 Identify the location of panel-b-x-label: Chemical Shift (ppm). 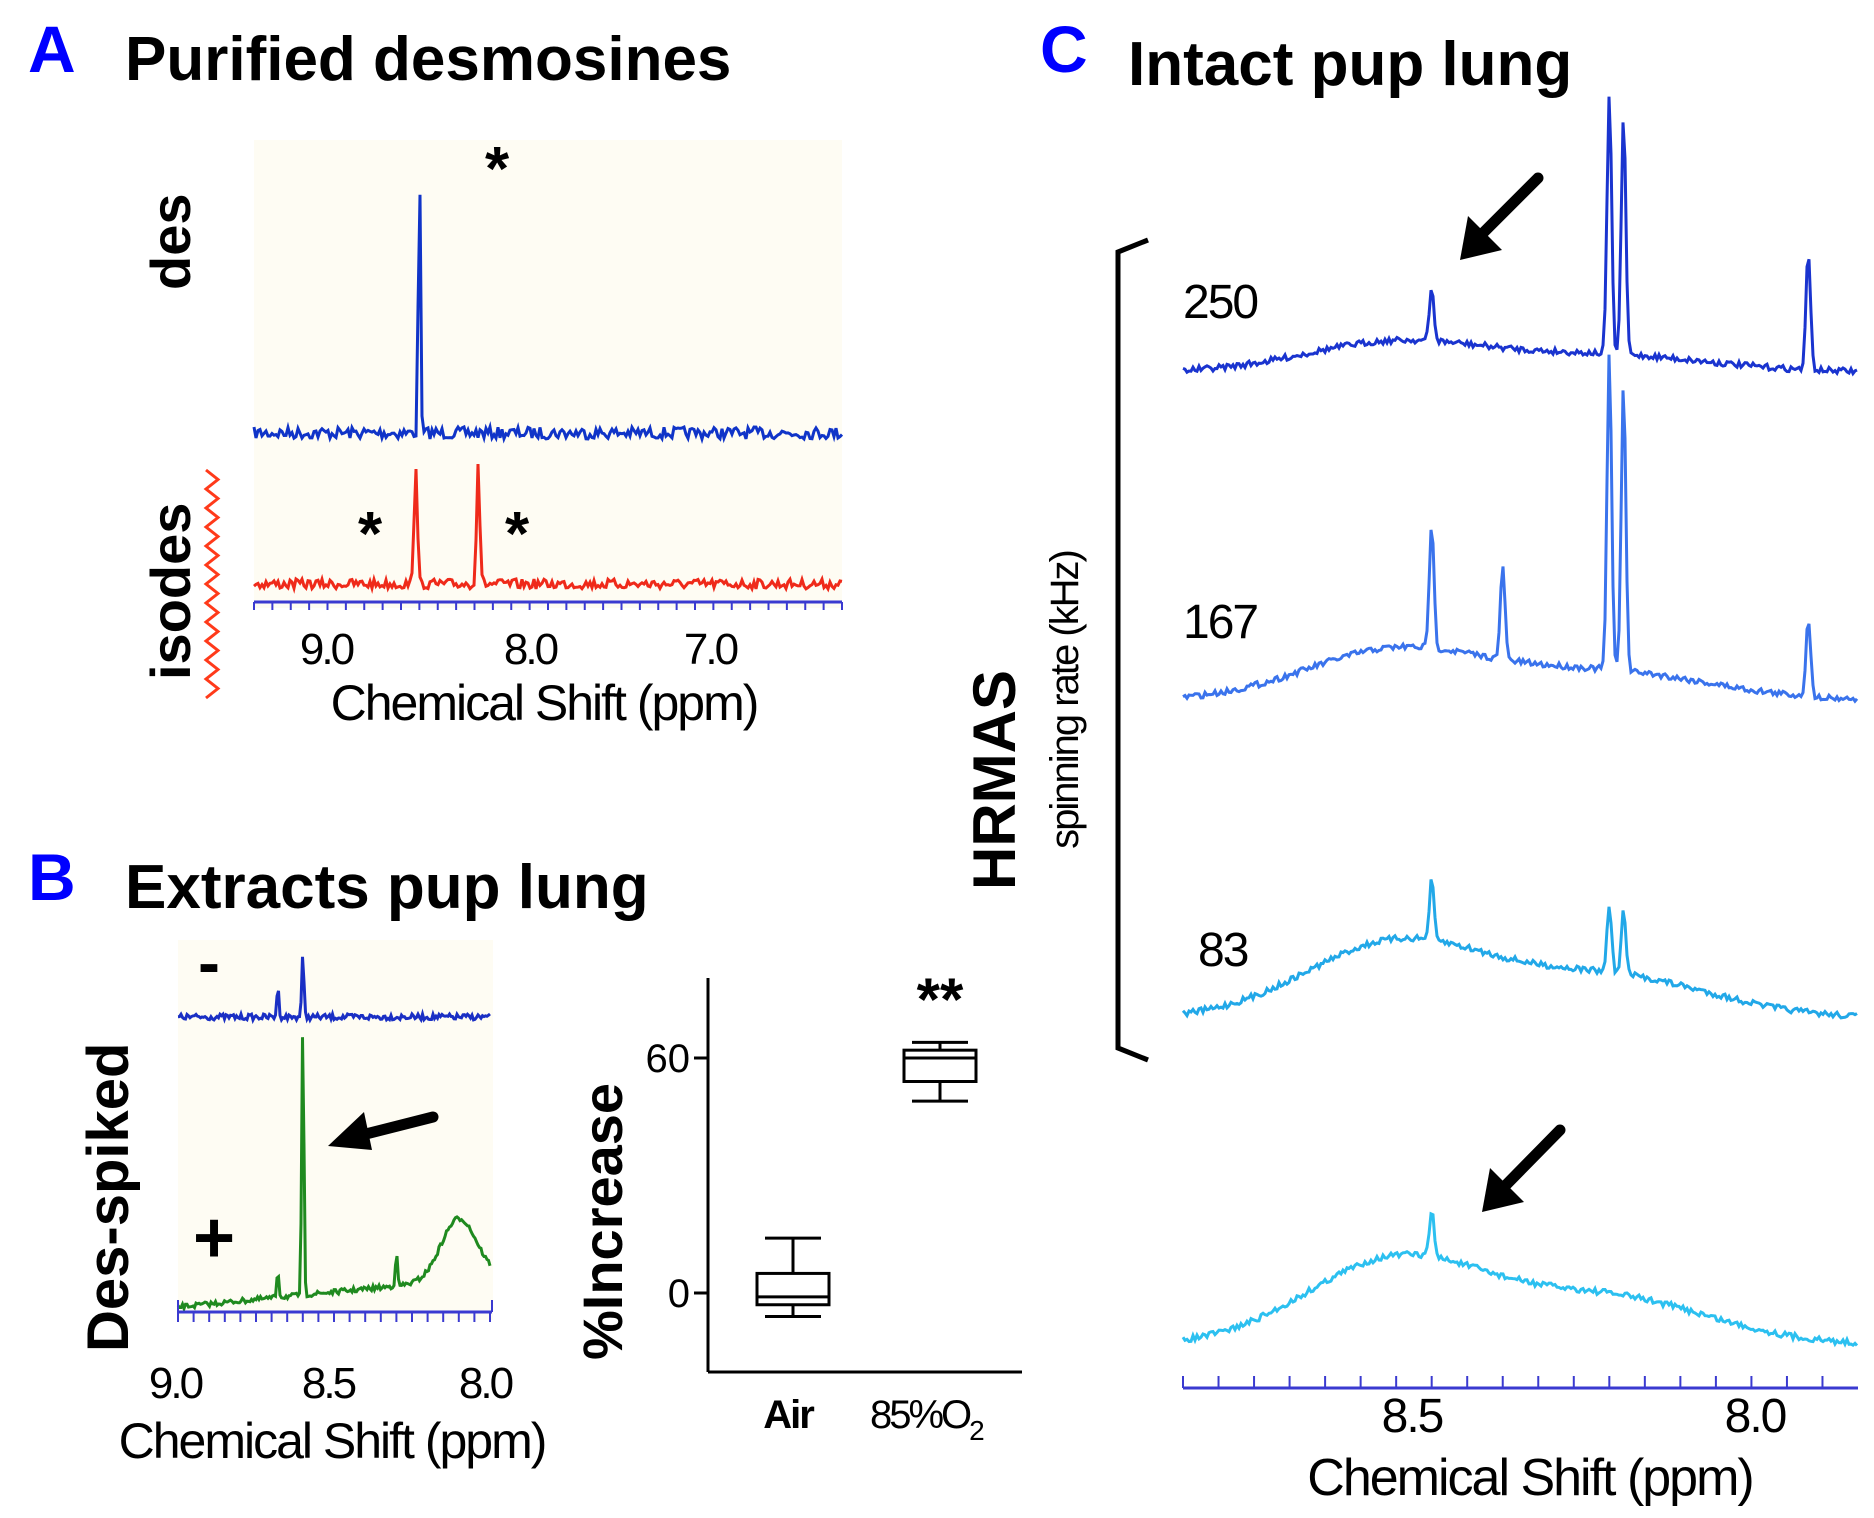
(332, 1441).